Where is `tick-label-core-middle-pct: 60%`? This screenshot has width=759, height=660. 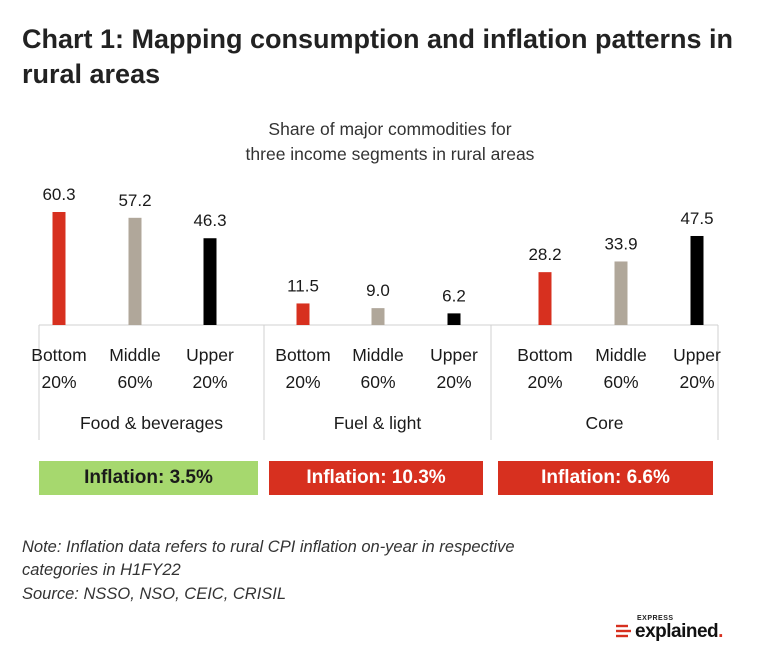 tick-label-core-middle-pct: 60% is located at coordinates (620, 382).